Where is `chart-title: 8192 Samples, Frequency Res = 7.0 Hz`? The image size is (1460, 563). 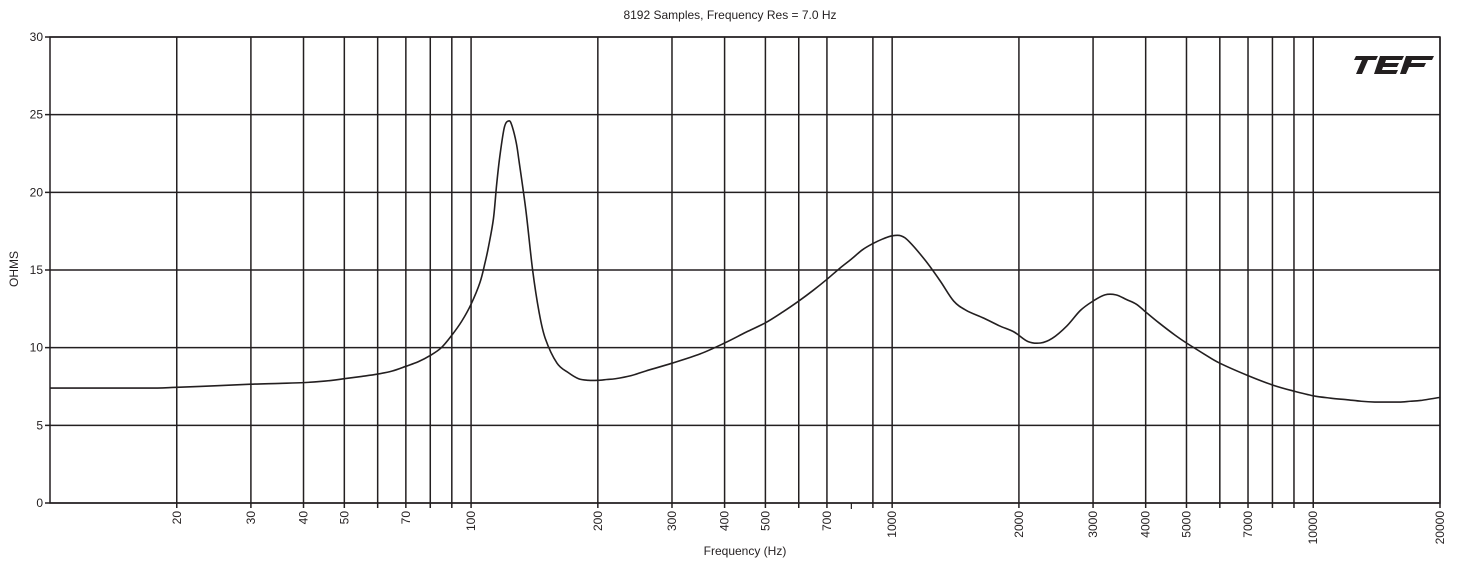
chart-title: 8192 Samples, Frequency Res = 7.0 Hz is located at coordinates (730, 15).